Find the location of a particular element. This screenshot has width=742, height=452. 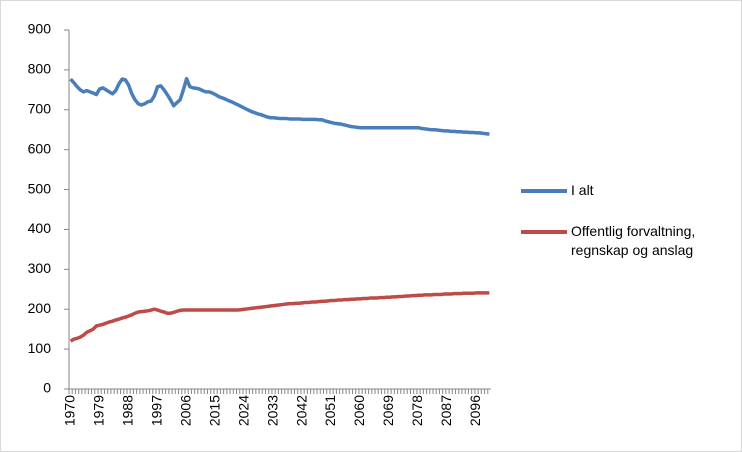

legend-item: I alt is located at coordinates (626, 190).